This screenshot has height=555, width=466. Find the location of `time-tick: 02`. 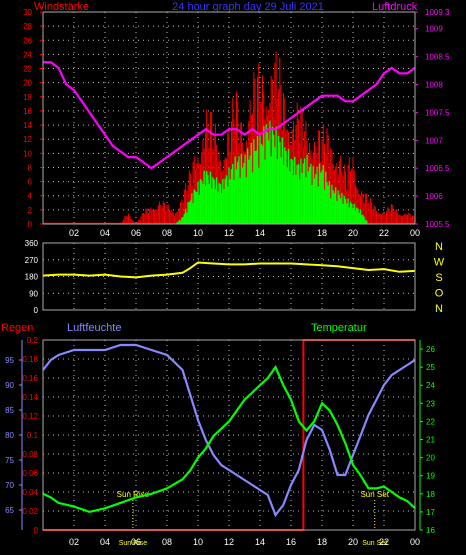

time-tick: 02 is located at coordinates (74, 542).